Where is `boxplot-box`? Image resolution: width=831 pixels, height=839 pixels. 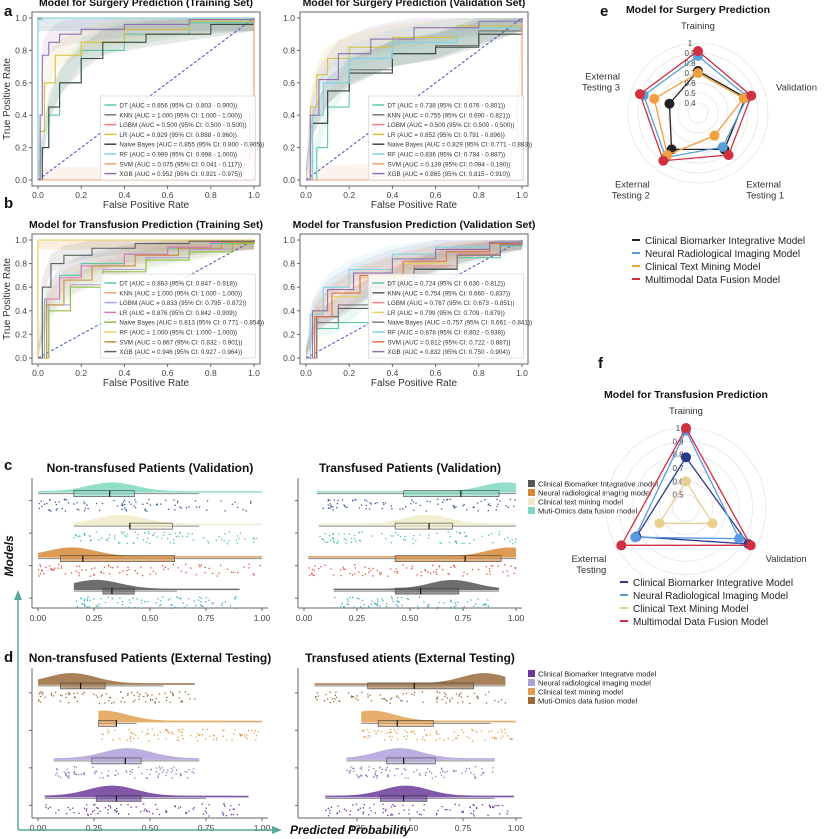 boxplot-box is located at coordinates (104, 493).